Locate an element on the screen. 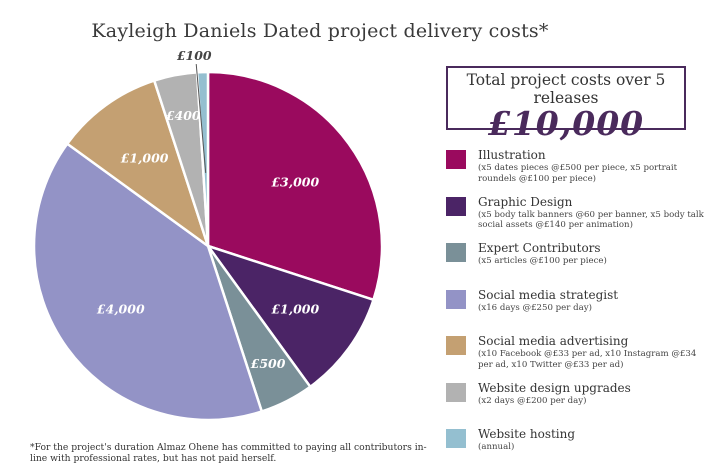  total-value: £10,000 is located at coordinates (566, 123).